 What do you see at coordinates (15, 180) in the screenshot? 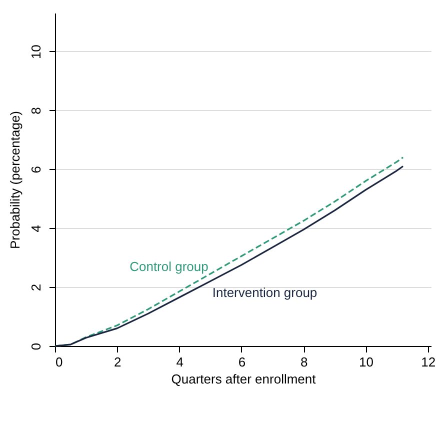
I see `y-axis-title: Probability (percentage)` at bounding box center [15, 180].